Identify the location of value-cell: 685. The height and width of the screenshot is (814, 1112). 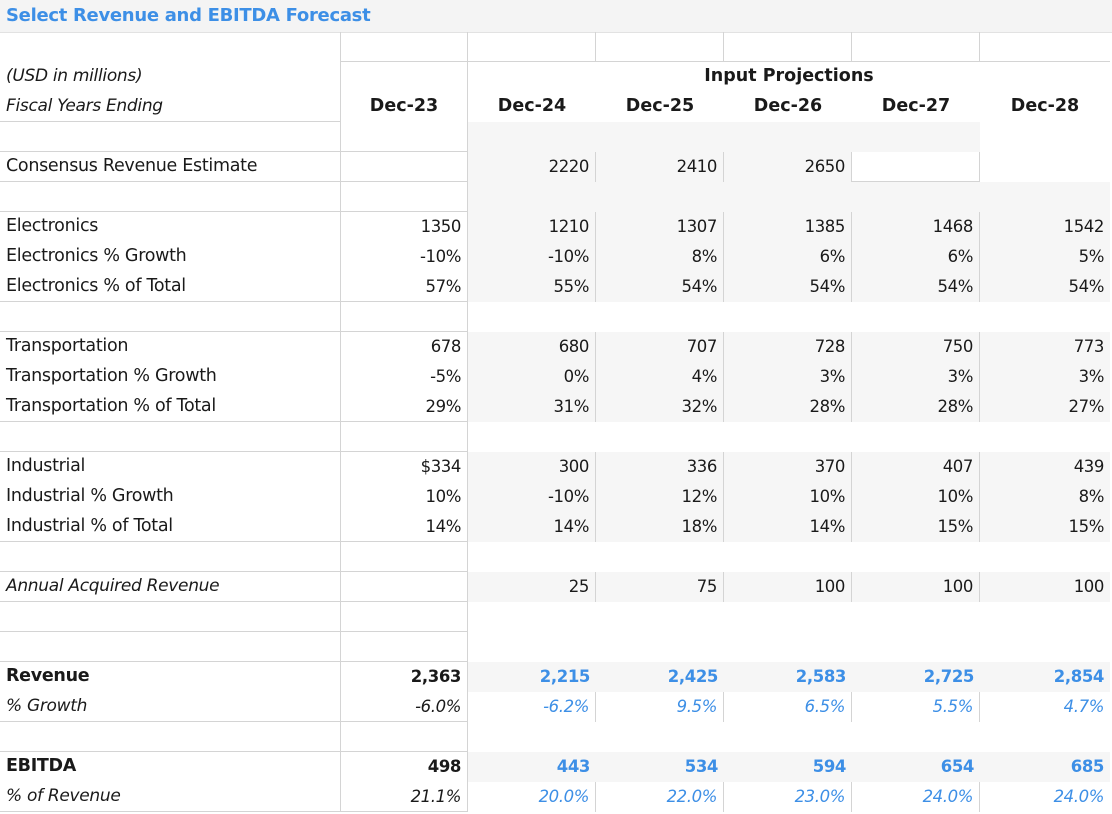
(1045, 767).